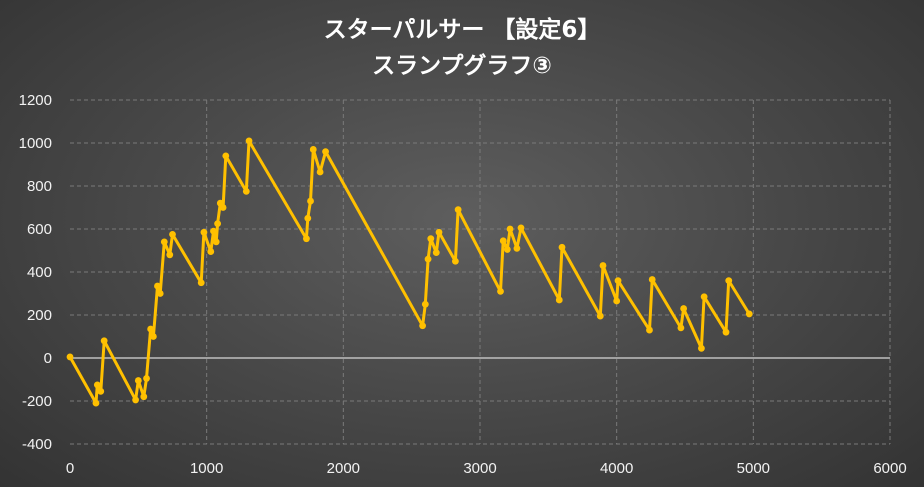 This screenshot has height=487, width=924. What do you see at coordinates (39, 272) in the screenshot?
I see `y-tick-label: 400` at bounding box center [39, 272].